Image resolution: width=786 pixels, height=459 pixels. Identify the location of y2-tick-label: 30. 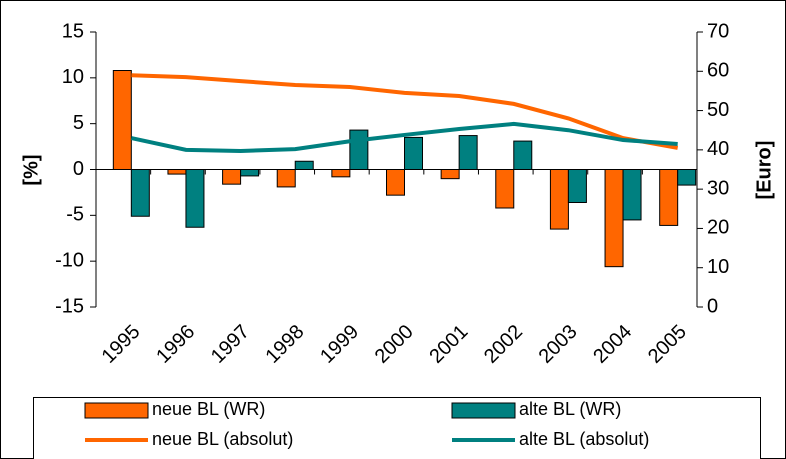
(718, 188).